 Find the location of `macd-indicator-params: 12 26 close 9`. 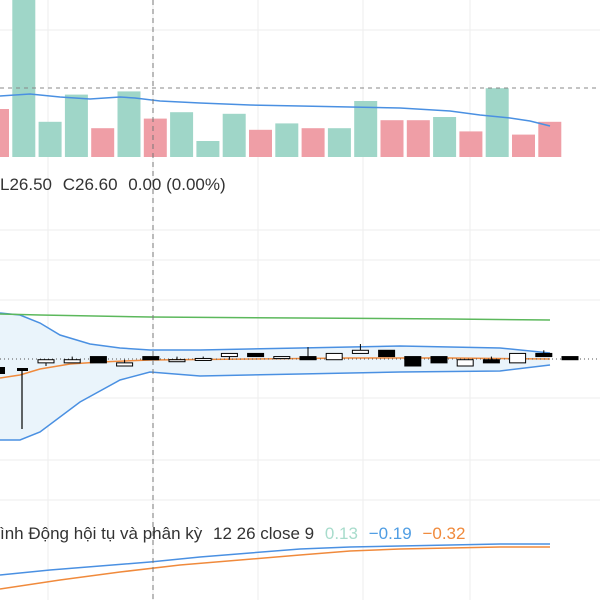

macd-indicator-params: 12 26 close 9 is located at coordinates (263, 533).